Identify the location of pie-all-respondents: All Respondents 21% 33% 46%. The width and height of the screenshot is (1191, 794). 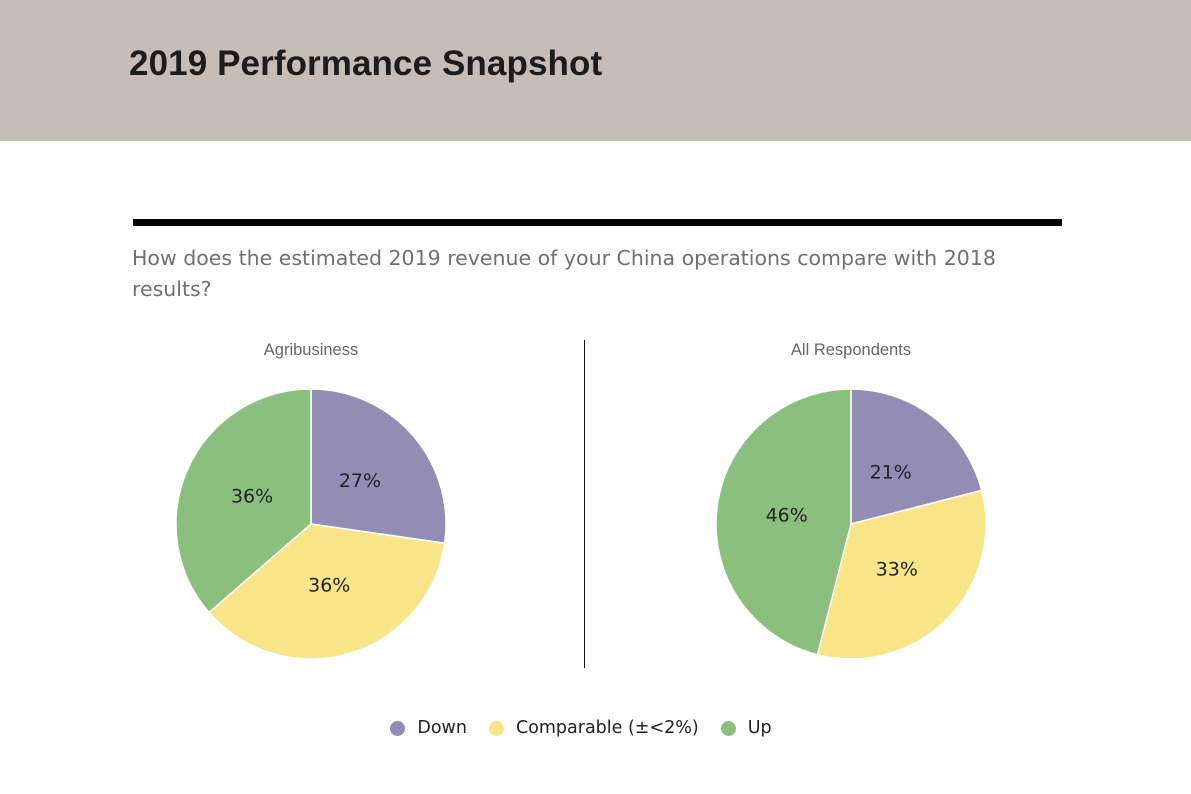
(851, 500).